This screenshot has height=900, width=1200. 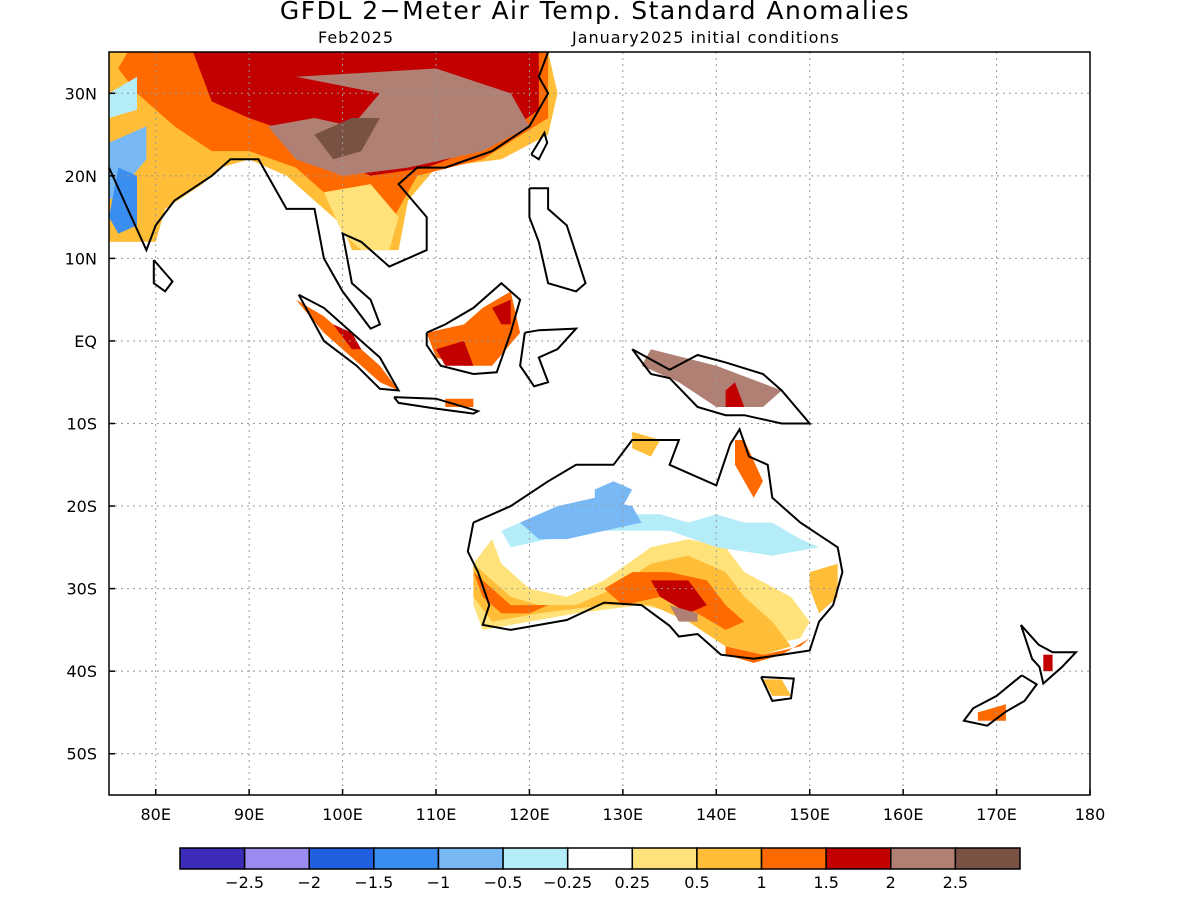 I want to click on colorbar-label-6: 0.25, so click(x=632, y=882).